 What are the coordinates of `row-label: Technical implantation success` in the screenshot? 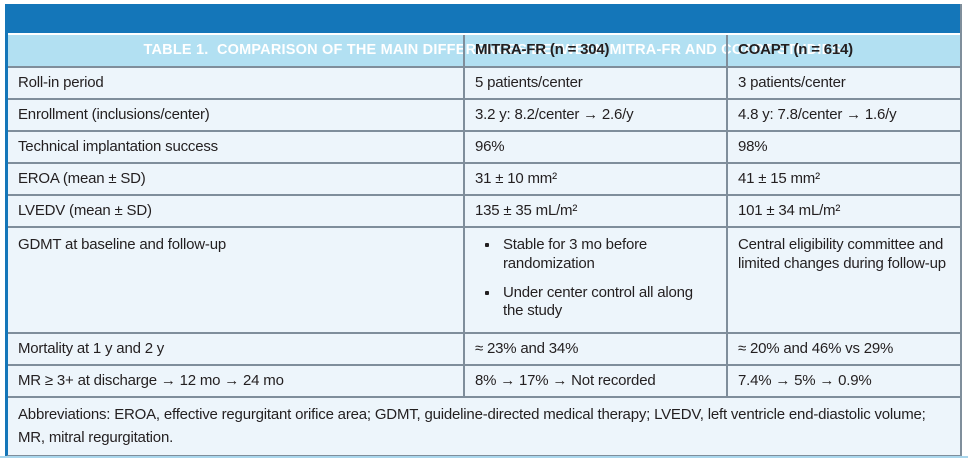 It's located at (118, 146).